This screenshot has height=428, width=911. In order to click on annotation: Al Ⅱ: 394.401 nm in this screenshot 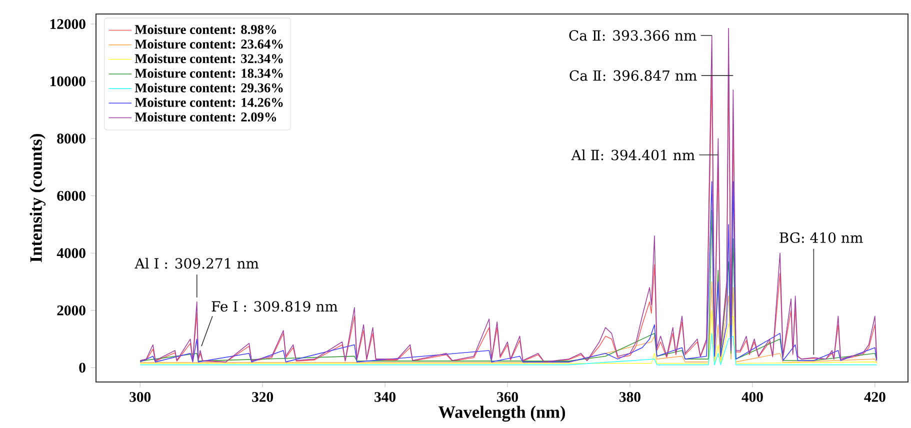, I will do `click(633, 154)`.